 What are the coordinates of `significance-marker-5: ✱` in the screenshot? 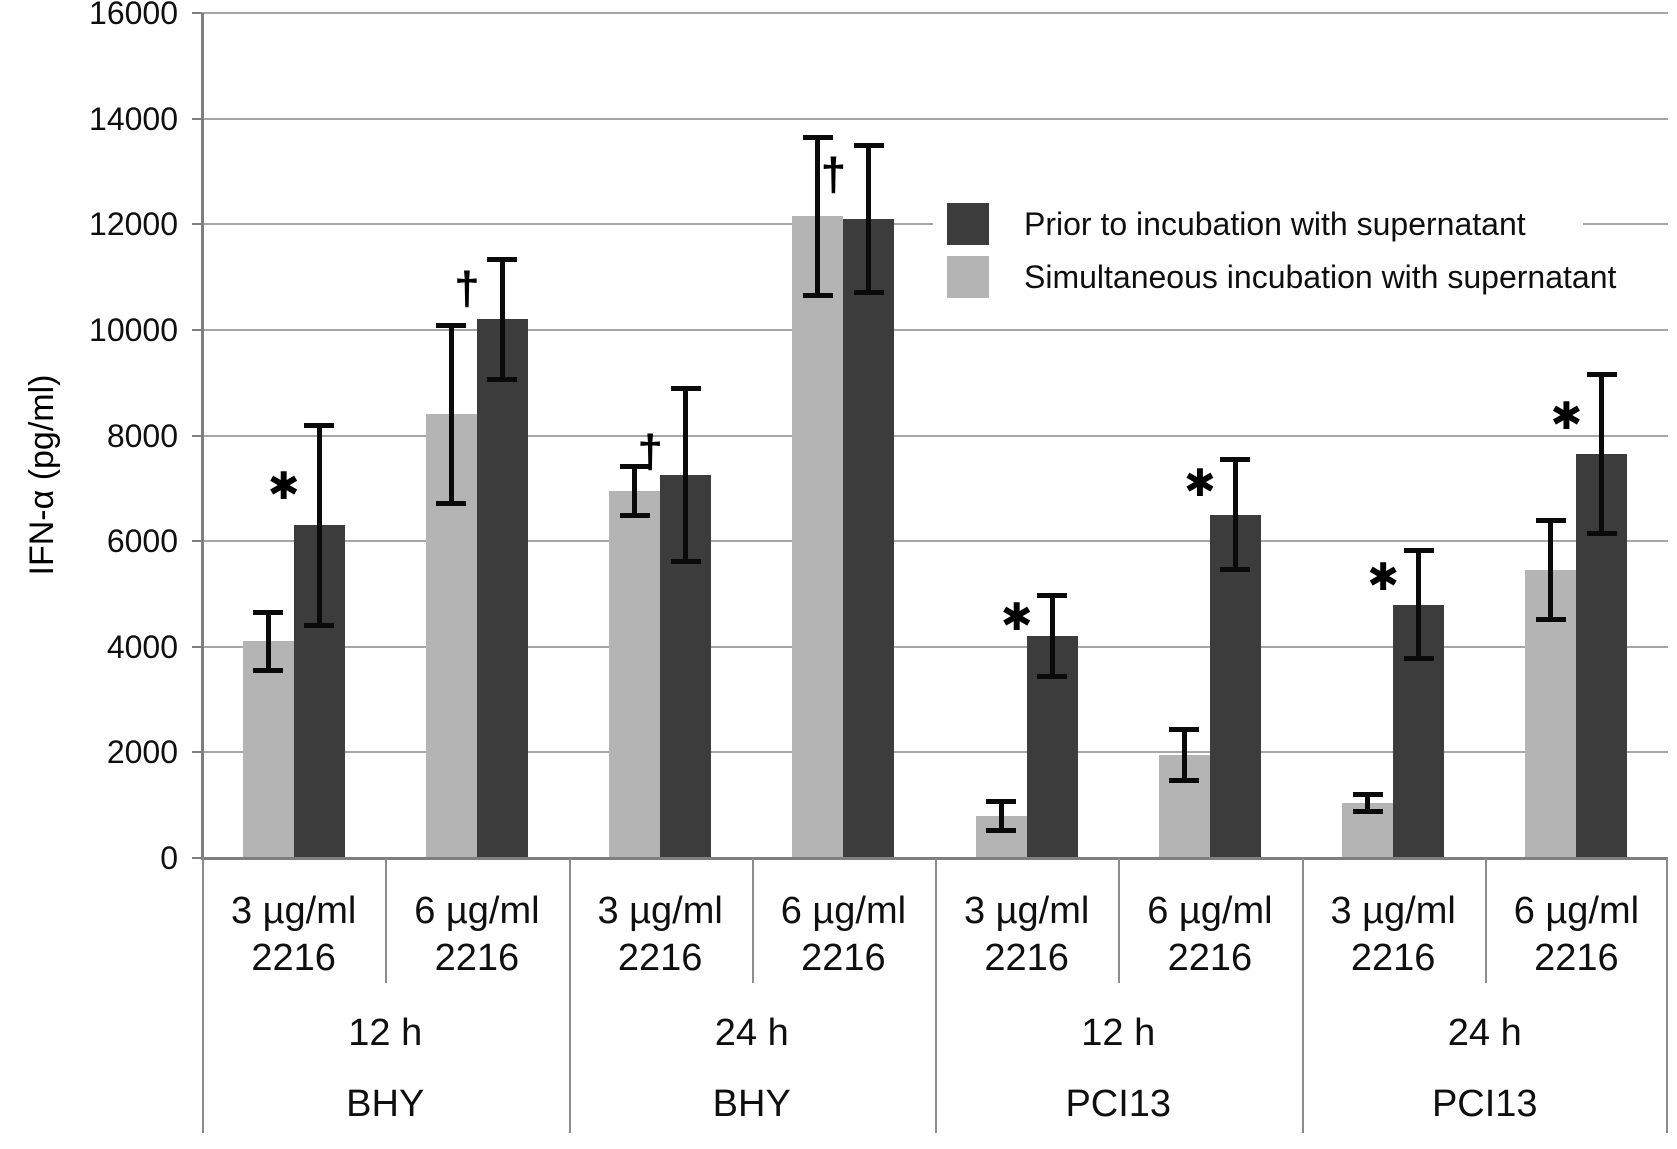 It's located at (1199, 483).